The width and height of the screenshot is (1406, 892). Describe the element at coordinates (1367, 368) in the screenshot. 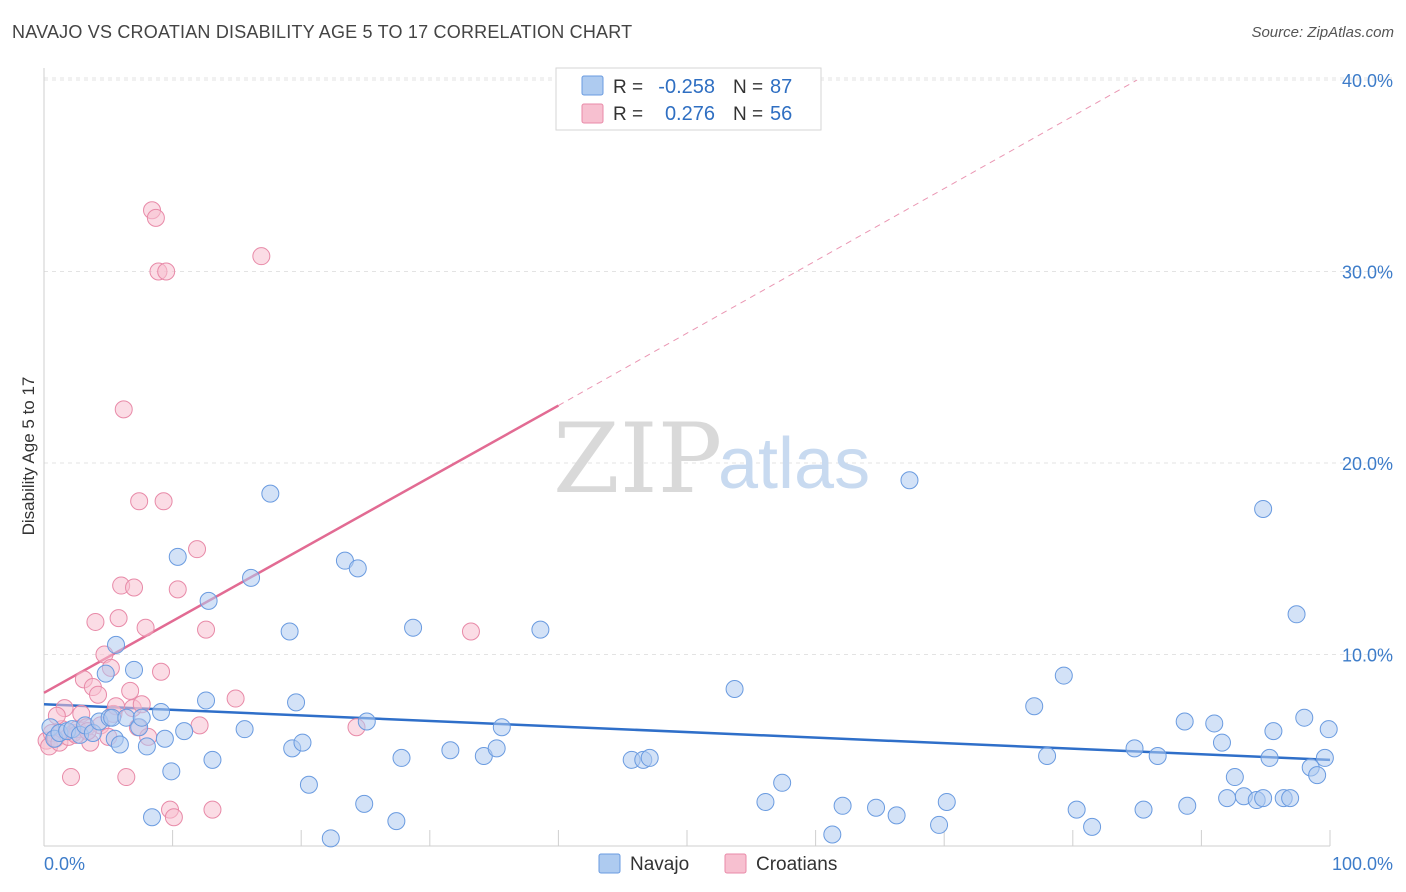

I see `y-tick-labels: 10.0% 20.0% 30.0% 40.0%` at that location.